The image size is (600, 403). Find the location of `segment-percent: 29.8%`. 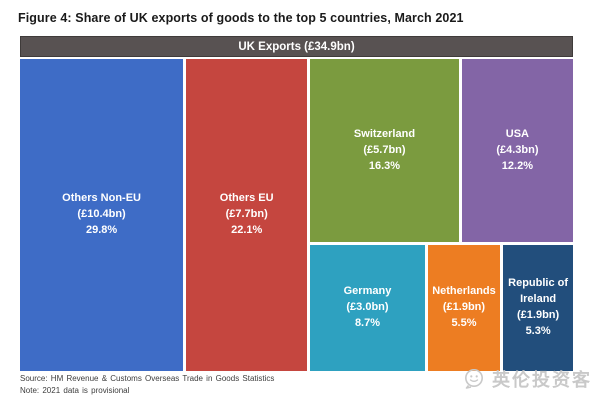

segment-percent: 29.8% is located at coordinates (101, 229).